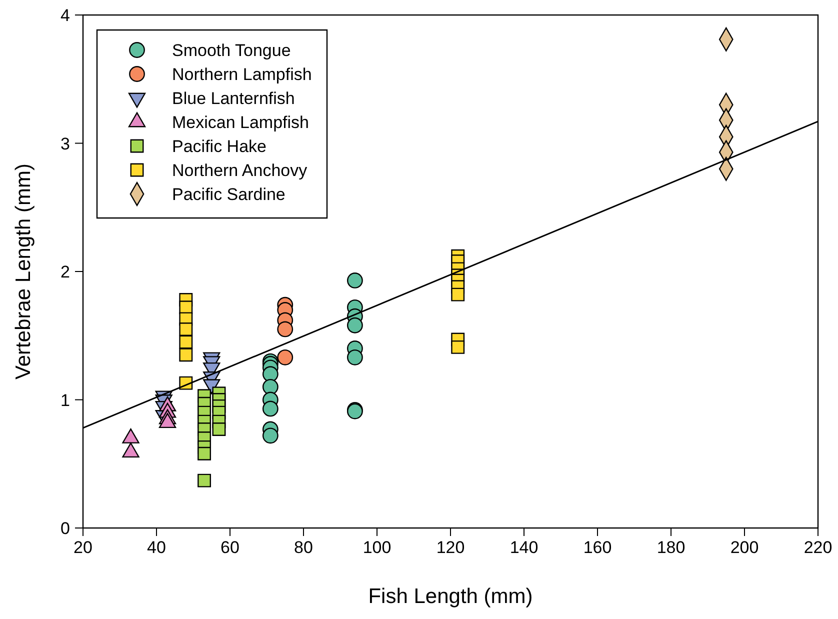 This screenshot has width=838, height=619. What do you see at coordinates (240, 170) in the screenshot?
I see `legend-label: Northern Anchovy` at bounding box center [240, 170].